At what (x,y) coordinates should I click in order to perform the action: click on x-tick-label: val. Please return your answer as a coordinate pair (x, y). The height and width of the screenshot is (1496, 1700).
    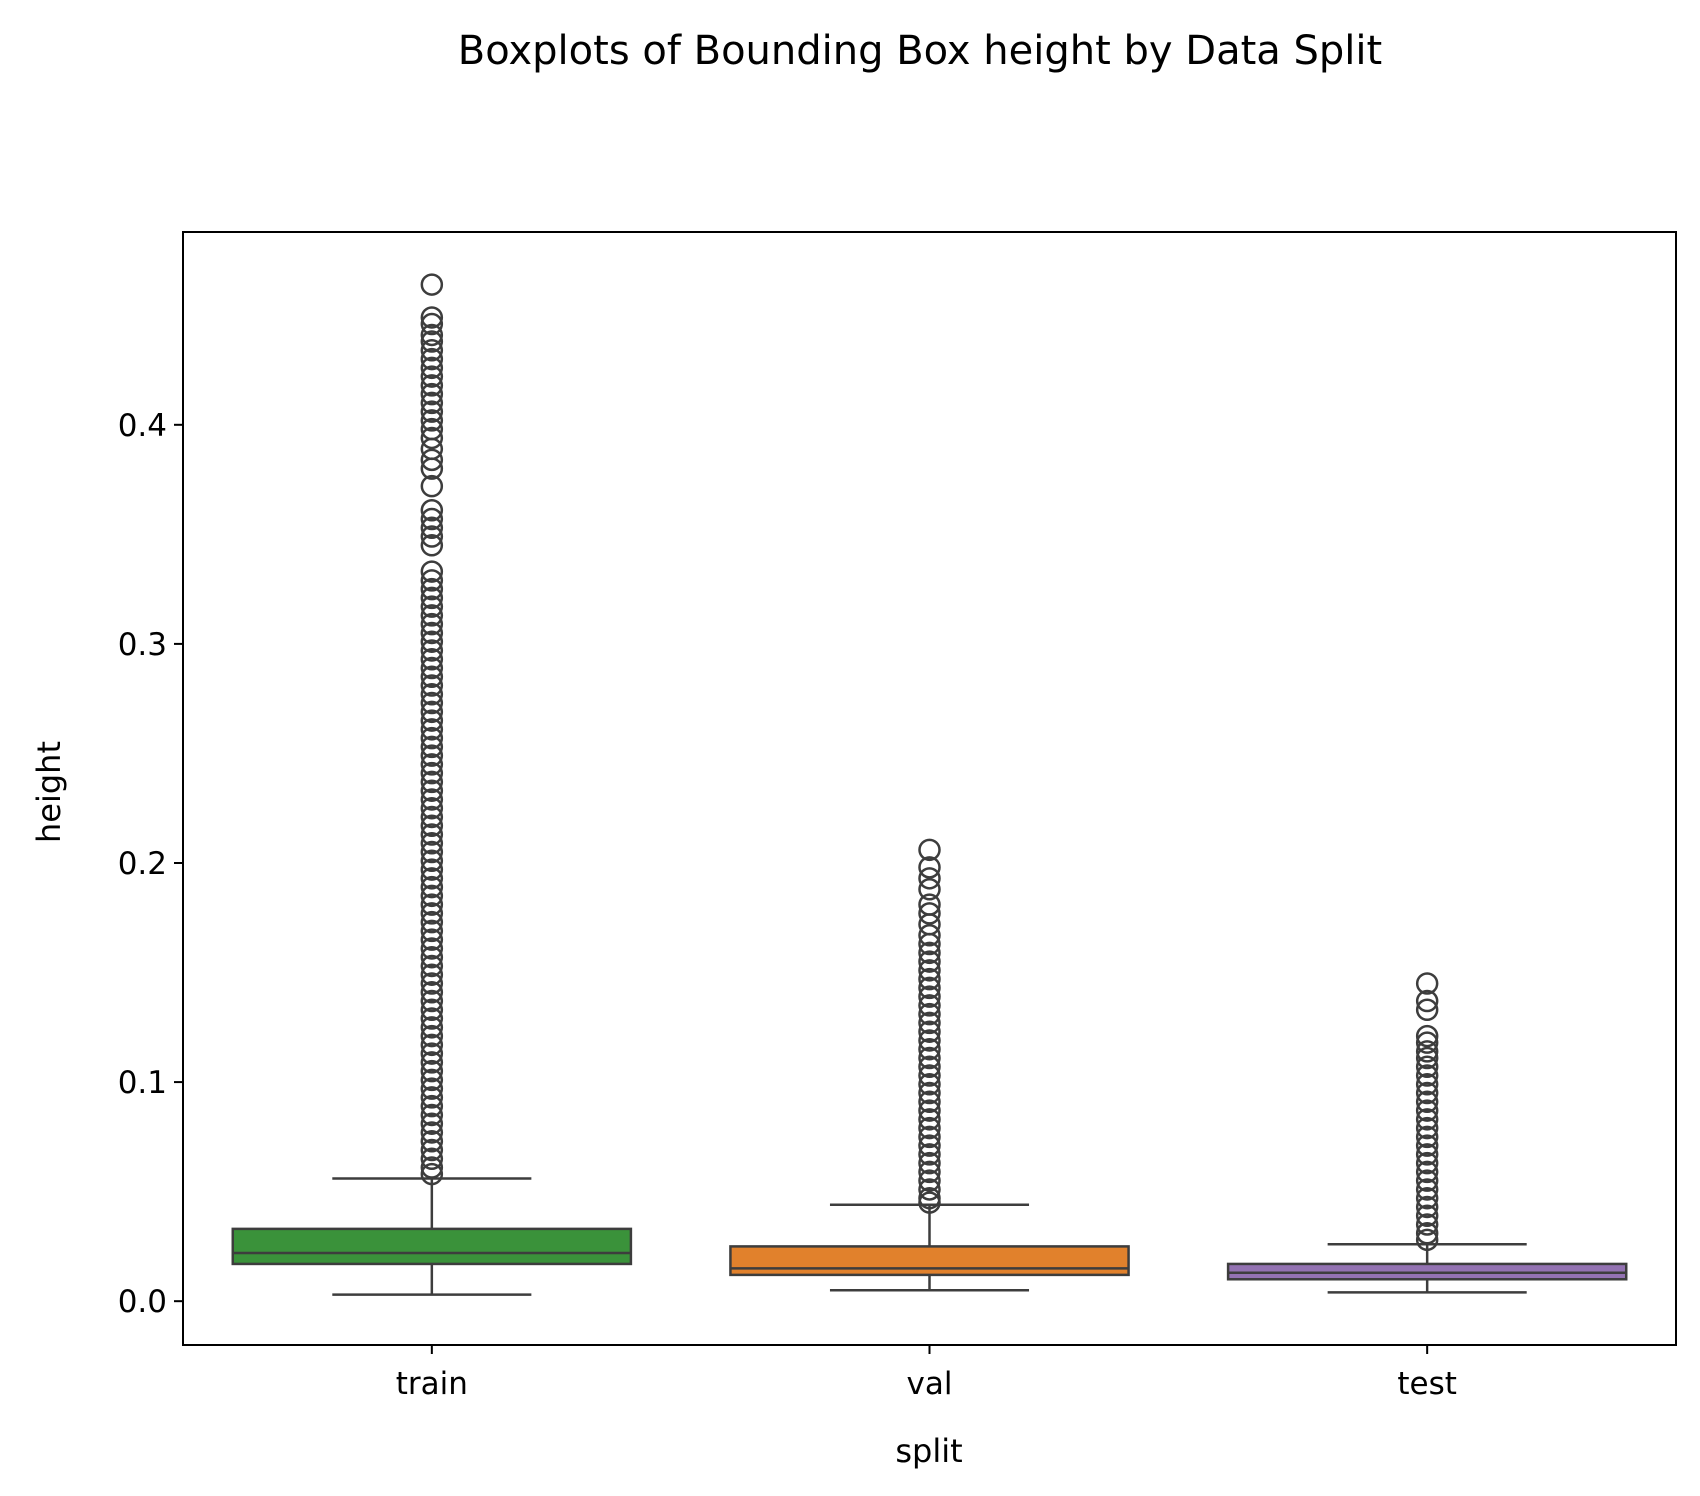
    Looking at the image, I should click on (930, 1384).